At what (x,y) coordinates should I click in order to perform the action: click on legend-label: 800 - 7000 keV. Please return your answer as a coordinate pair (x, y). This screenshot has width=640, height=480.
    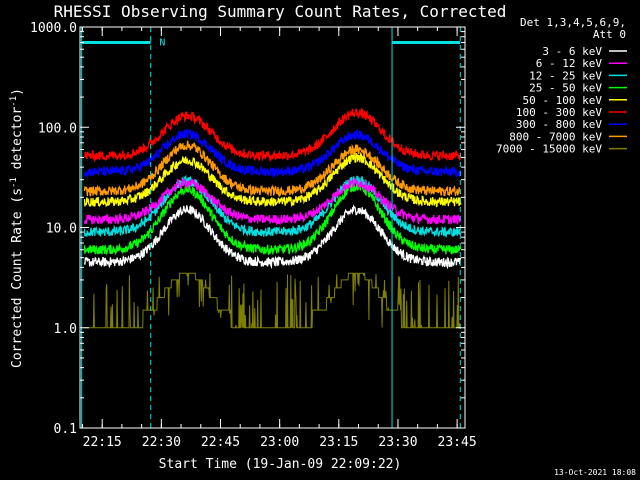
    Looking at the image, I should click on (555, 136).